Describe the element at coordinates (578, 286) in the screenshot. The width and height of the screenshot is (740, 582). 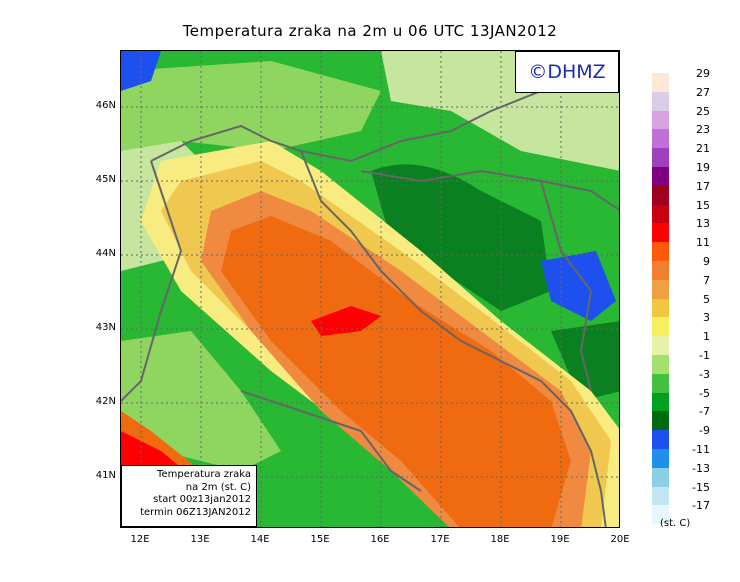
I see `very-cold-spot` at that location.